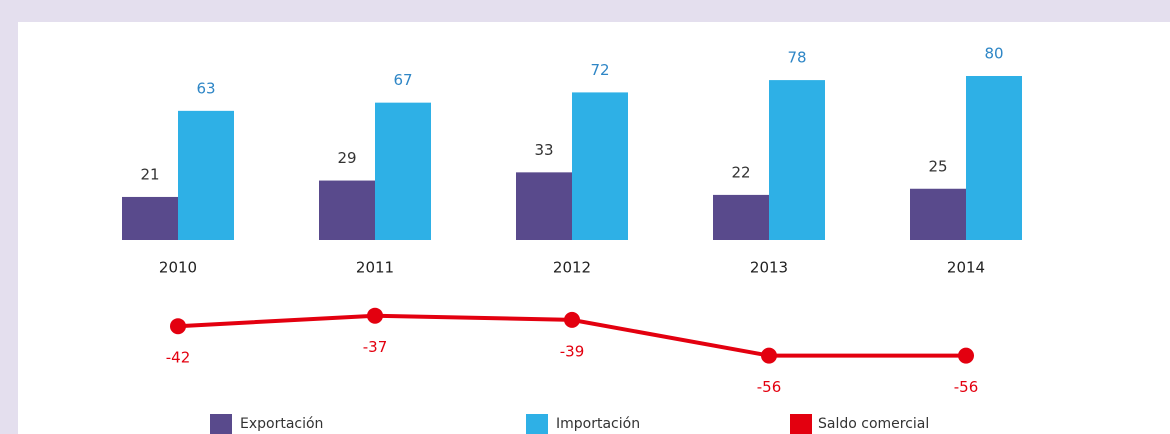 The width and height of the screenshot is (1170, 434). Describe the element at coordinates (346, 158) in the screenshot. I see `data-label: 29` at that location.